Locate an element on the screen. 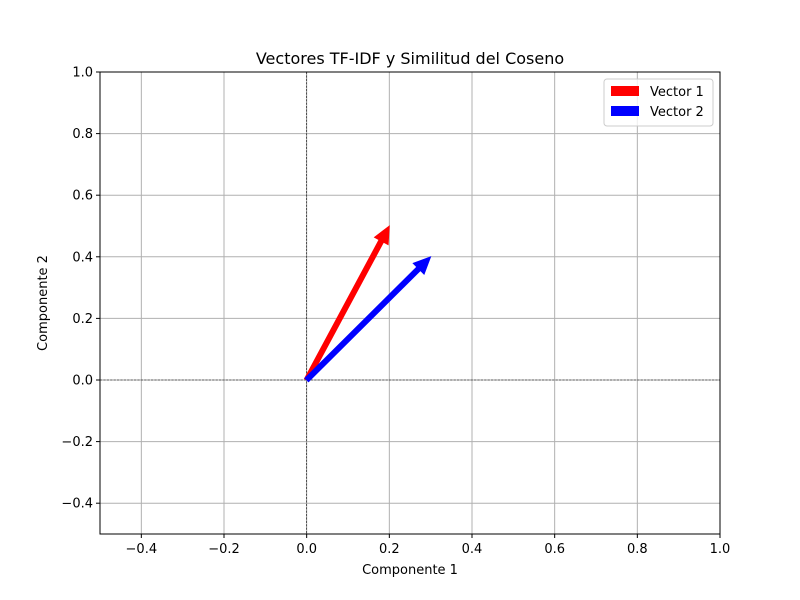  legend-label-2: Vector 2 is located at coordinates (677, 112).